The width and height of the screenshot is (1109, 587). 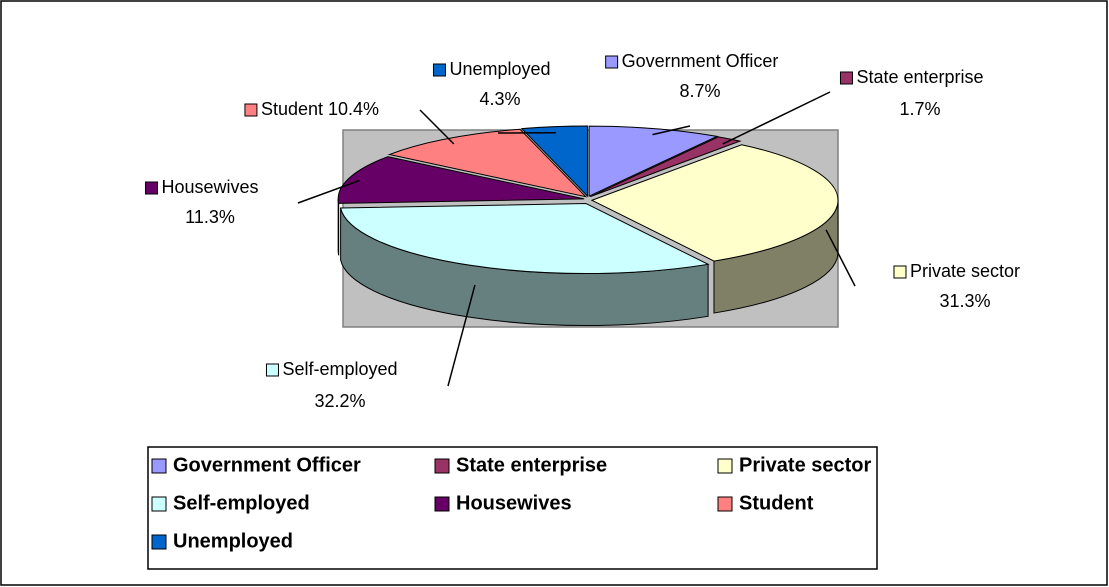 I want to click on legend-label: Government Officer, so click(x=267, y=465).